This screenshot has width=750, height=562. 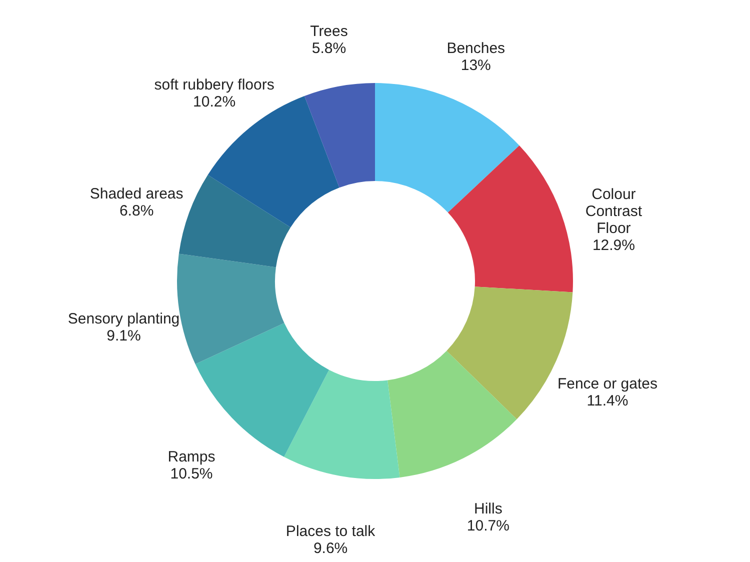 I want to click on slice-label: Colour Contrast Floor, so click(x=614, y=212).